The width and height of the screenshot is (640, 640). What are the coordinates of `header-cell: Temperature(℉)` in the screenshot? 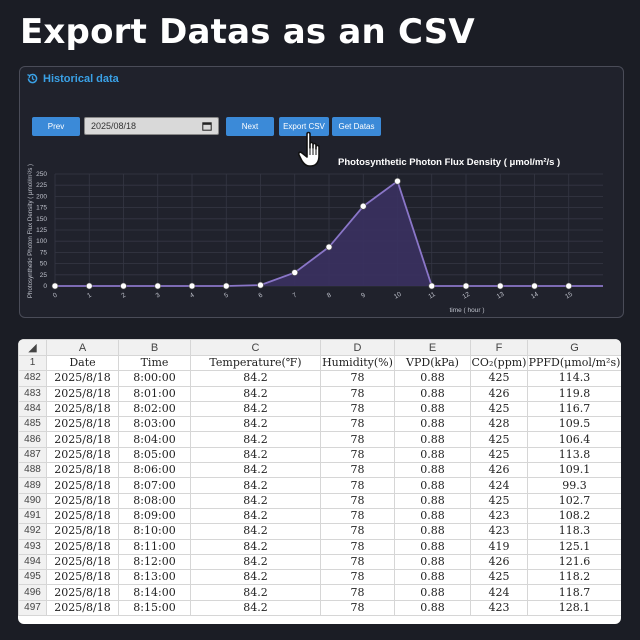 It's located at (255, 363).